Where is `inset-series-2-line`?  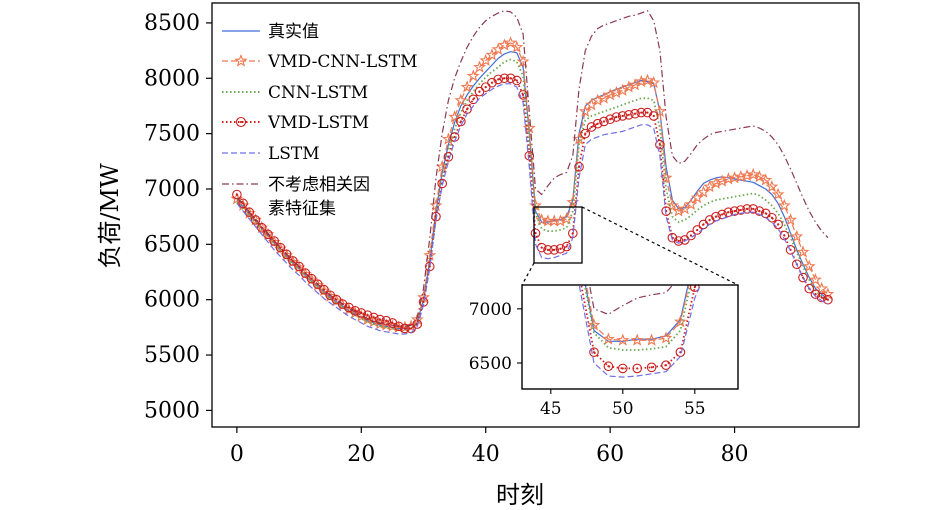
inset-series-2-line is located at coordinates (637, 318).